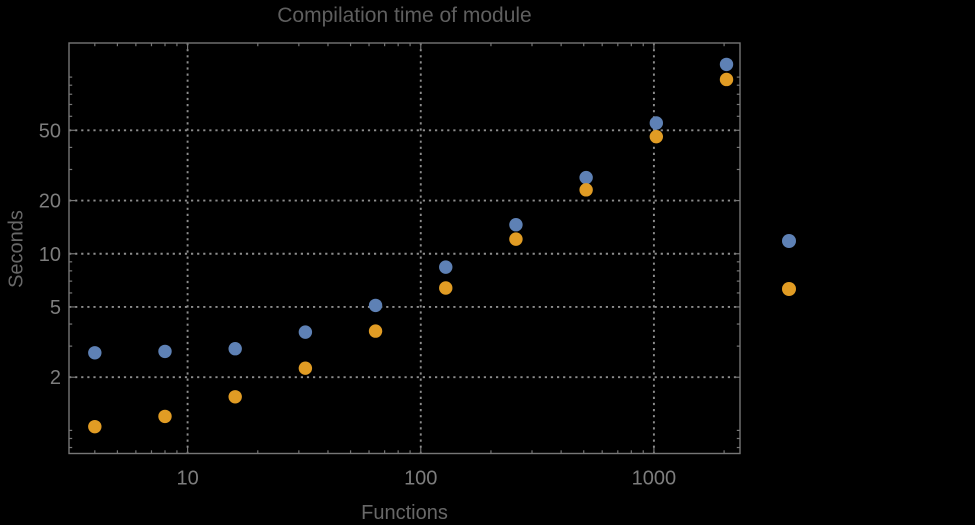 The image size is (975, 525). I want to click on y-tick-label: 5, so click(55, 308).